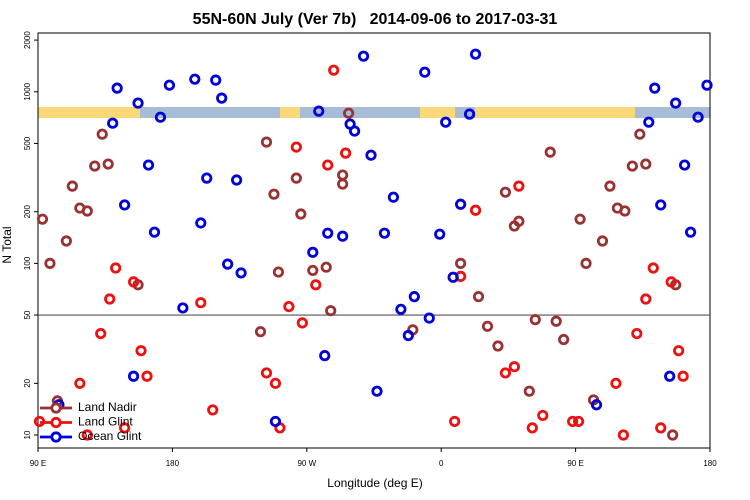  Describe the element at coordinates (7, 244) in the screenshot. I see `y-axis-label: N Total` at that location.